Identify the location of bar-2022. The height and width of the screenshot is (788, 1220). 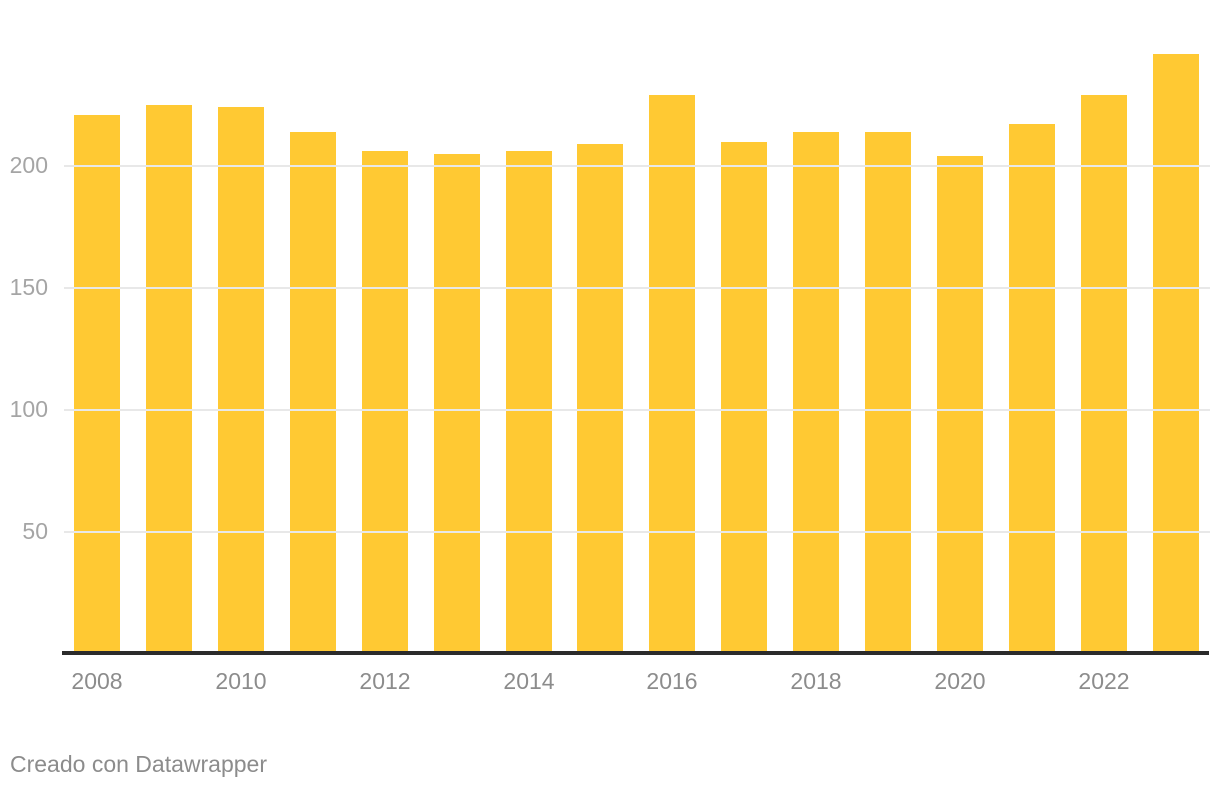
(1103, 373).